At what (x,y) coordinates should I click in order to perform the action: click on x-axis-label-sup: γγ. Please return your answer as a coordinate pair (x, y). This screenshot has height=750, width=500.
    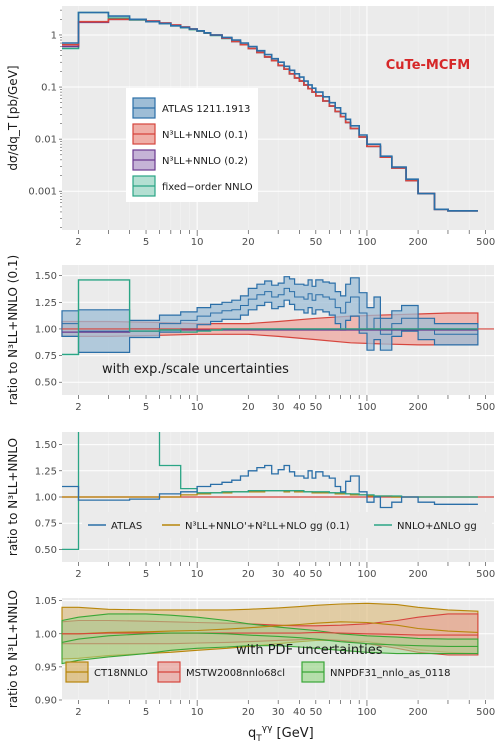
    Looking at the image, I should click on (267, 729).